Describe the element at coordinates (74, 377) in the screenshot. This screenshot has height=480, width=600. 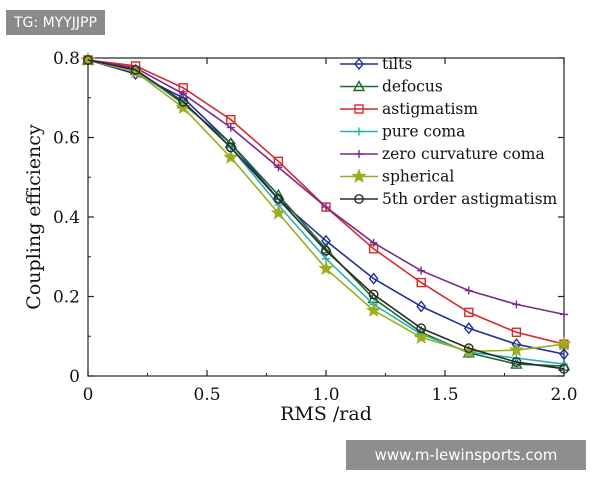
I see `y-tick-label: 0` at that location.